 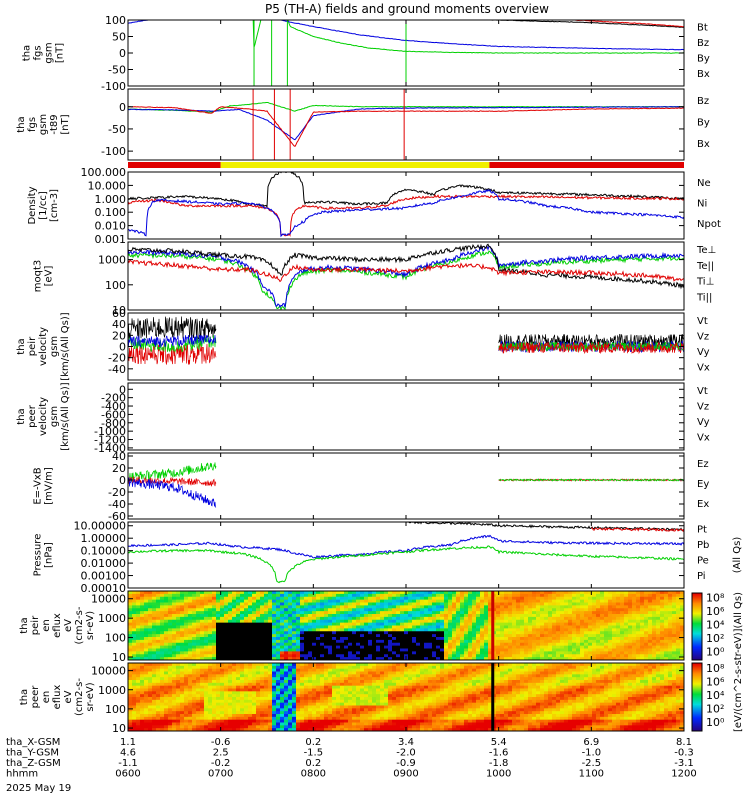 What do you see at coordinates (54, 346) in the screenshot?
I see `ylabel-peir_vel-3: gsm` at bounding box center [54, 346].